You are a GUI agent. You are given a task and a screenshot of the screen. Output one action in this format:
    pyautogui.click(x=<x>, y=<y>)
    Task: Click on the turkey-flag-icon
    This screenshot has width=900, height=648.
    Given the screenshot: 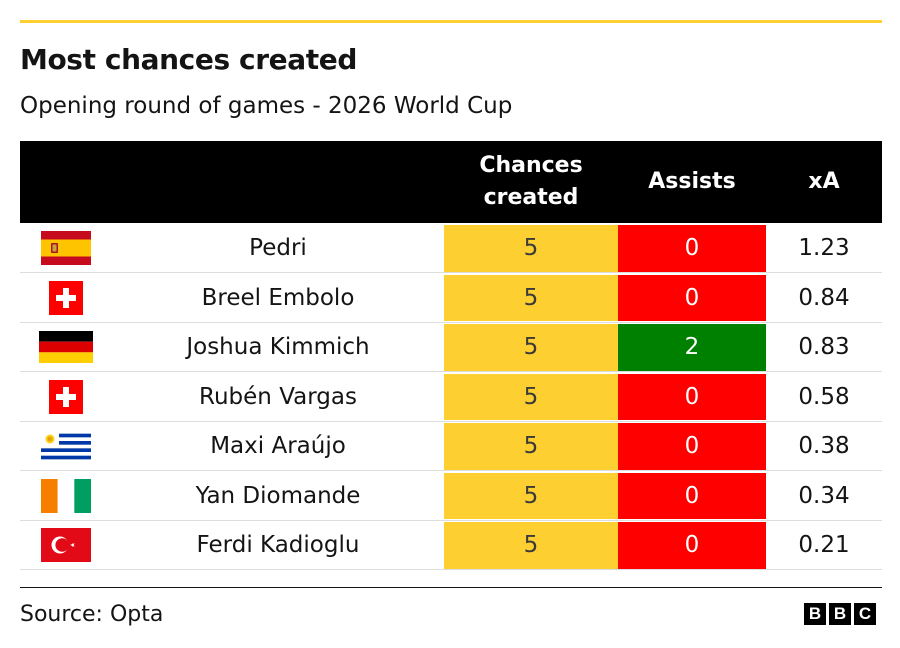 What is the action you would take?
    pyautogui.click(x=66, y=545)
    